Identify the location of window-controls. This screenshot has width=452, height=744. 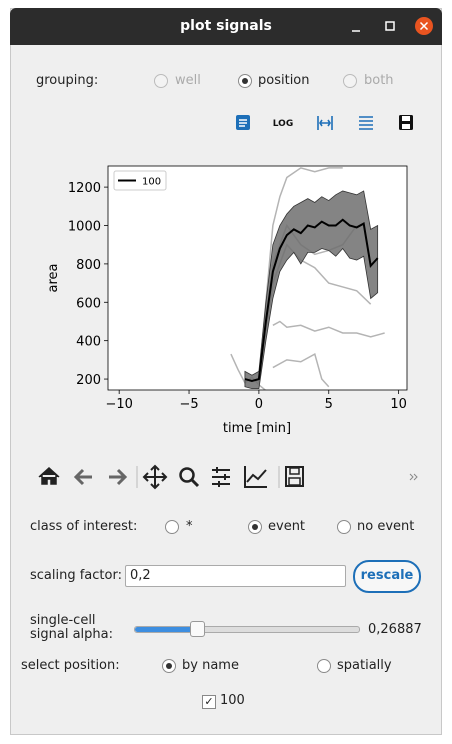
(392, 26).